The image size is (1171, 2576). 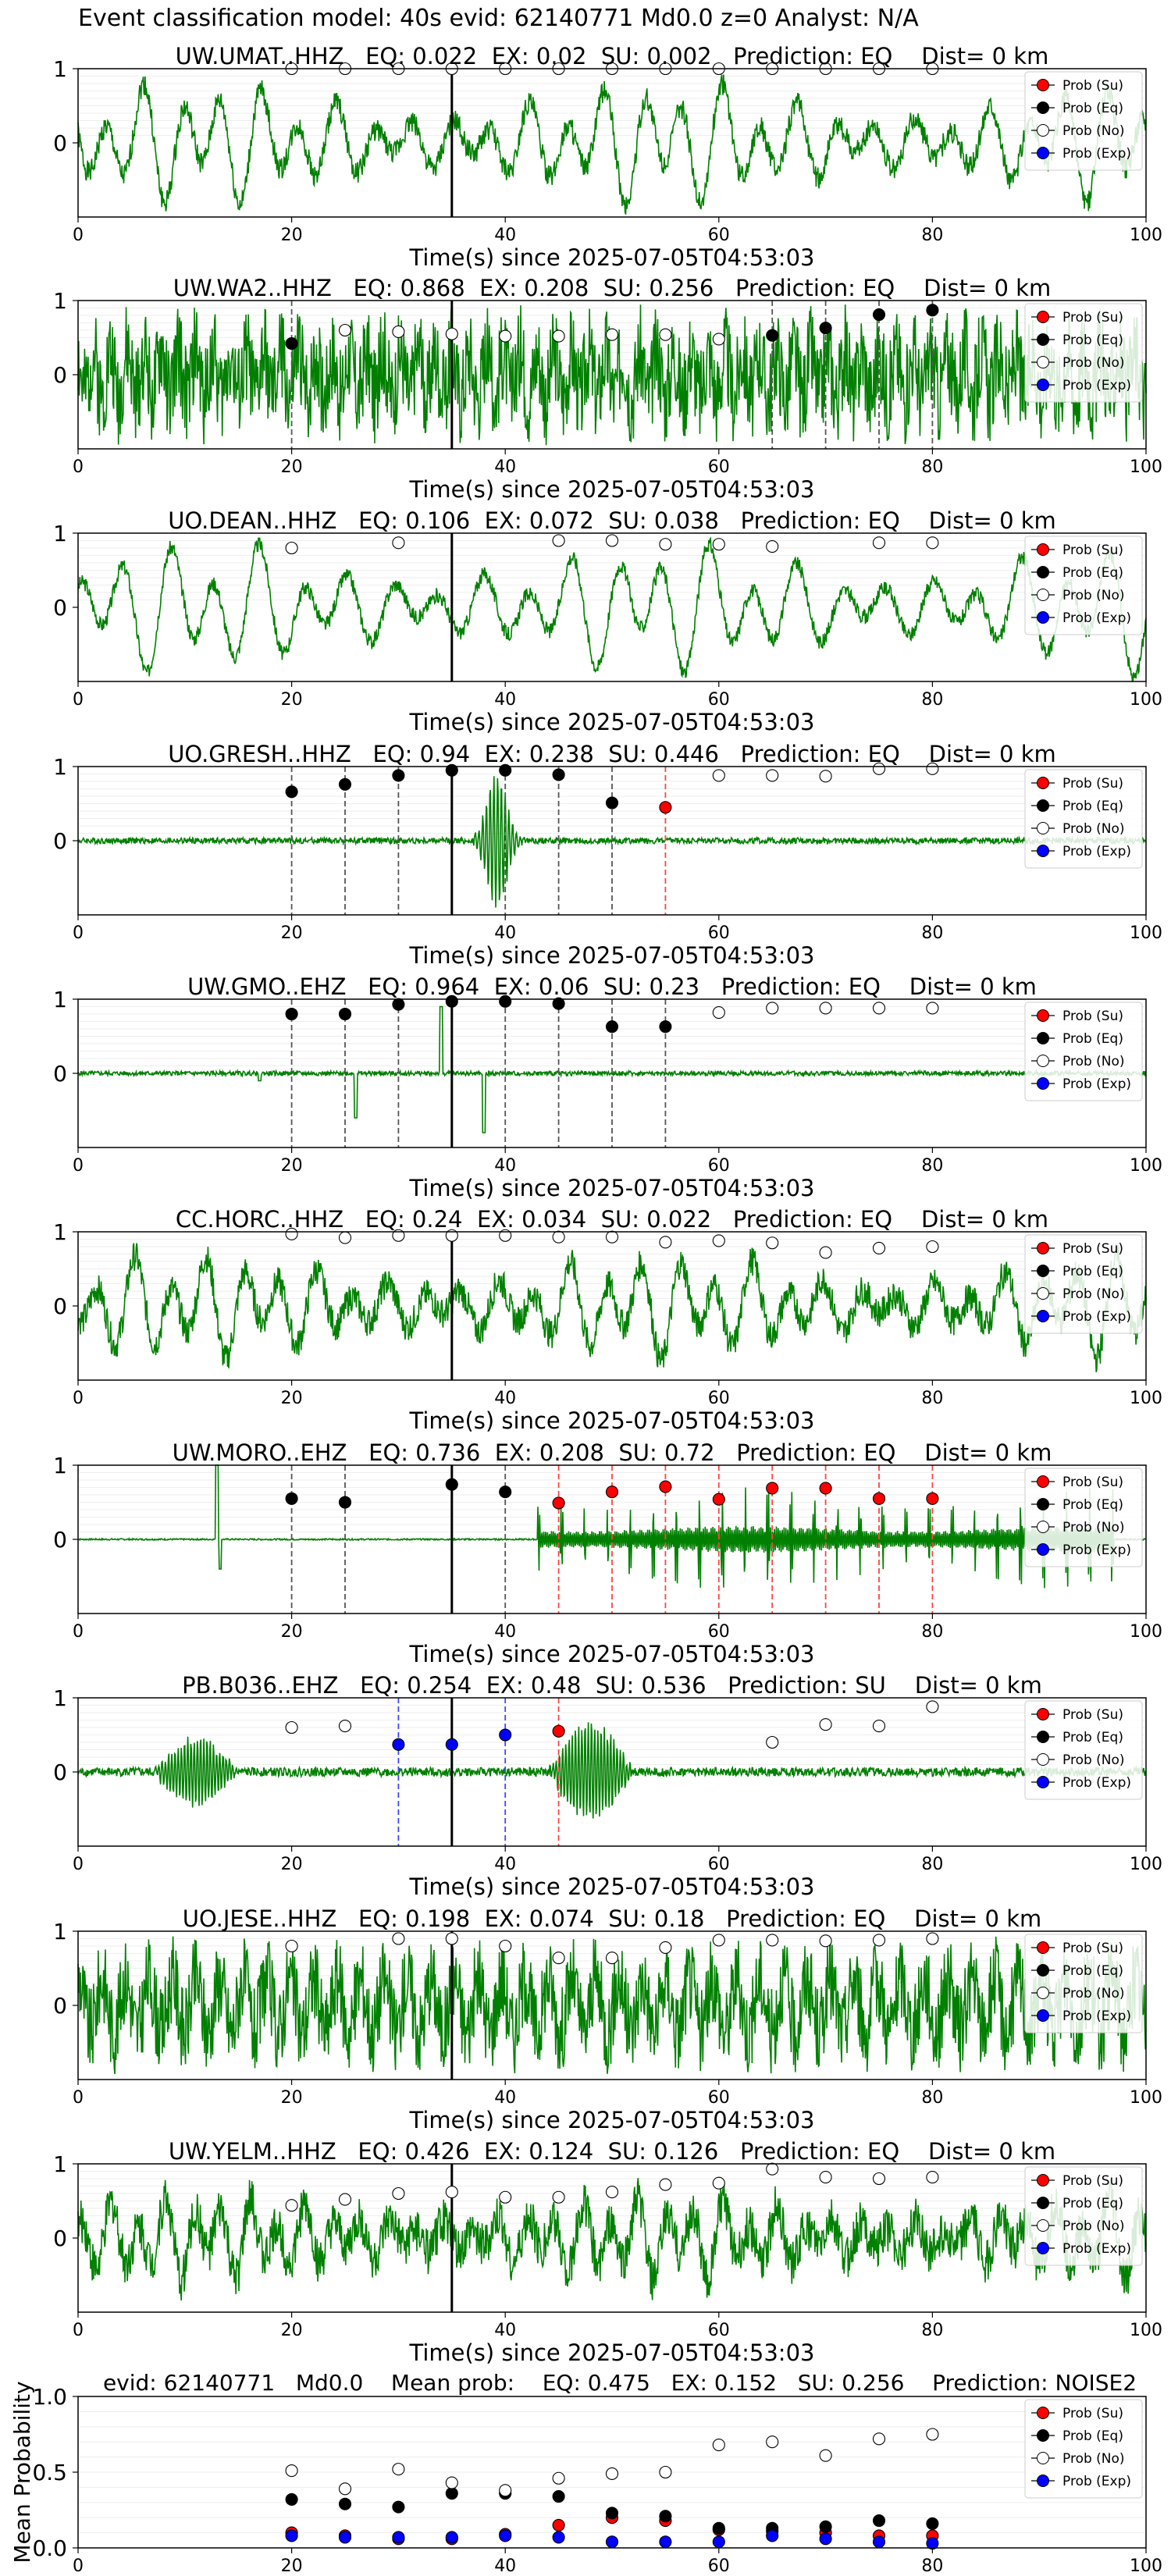 What do you see at coordinates (612, 2473) in the screenshot?
I see `mean-marker-no` at bounding box center [612, 2473].